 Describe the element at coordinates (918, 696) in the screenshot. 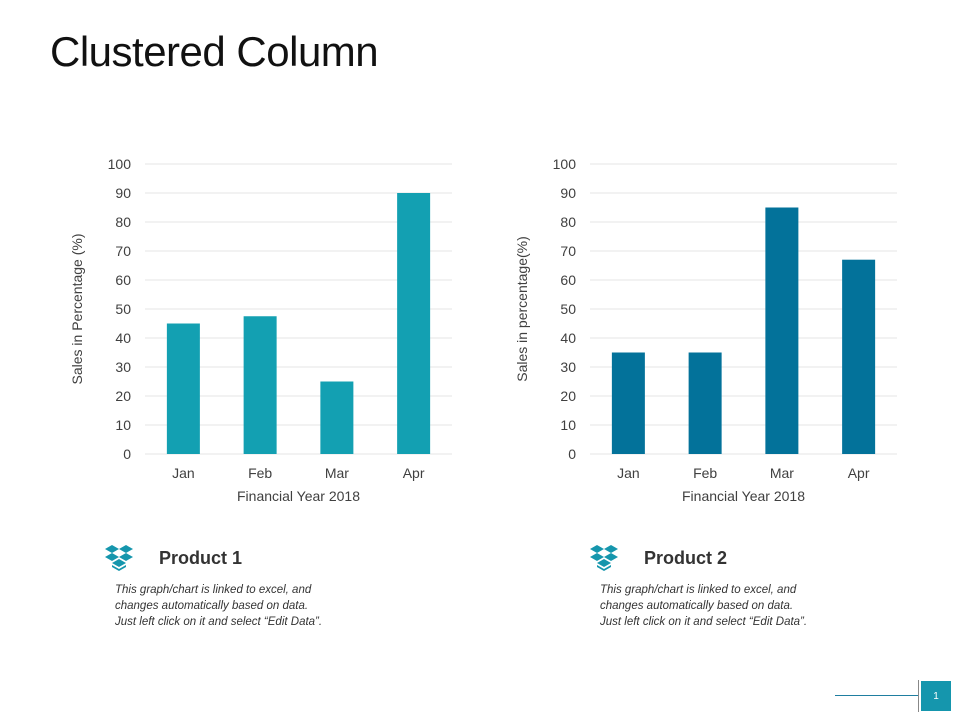

I see `footer-divider` at that location.